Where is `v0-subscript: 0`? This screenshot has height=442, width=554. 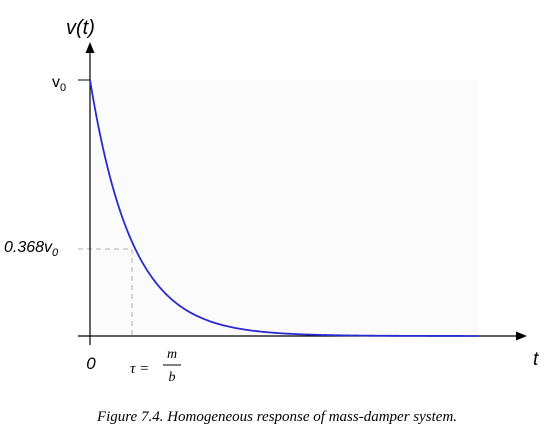
v0-subscript: 0 is located at coordinates (63, 88).